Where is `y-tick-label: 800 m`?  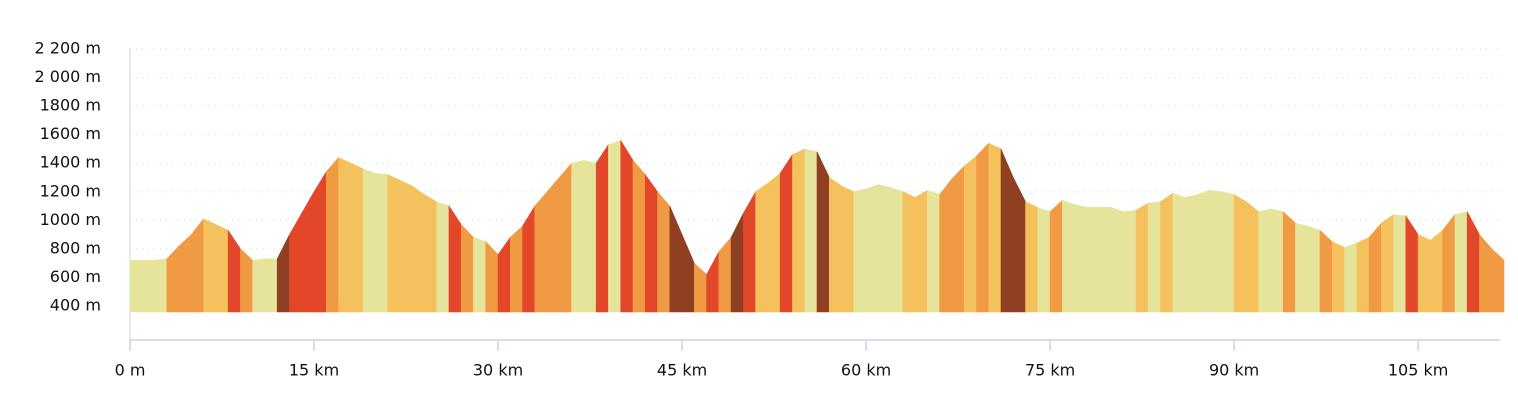 y-tick-label: 800 m is located at coordinates (75, 247).